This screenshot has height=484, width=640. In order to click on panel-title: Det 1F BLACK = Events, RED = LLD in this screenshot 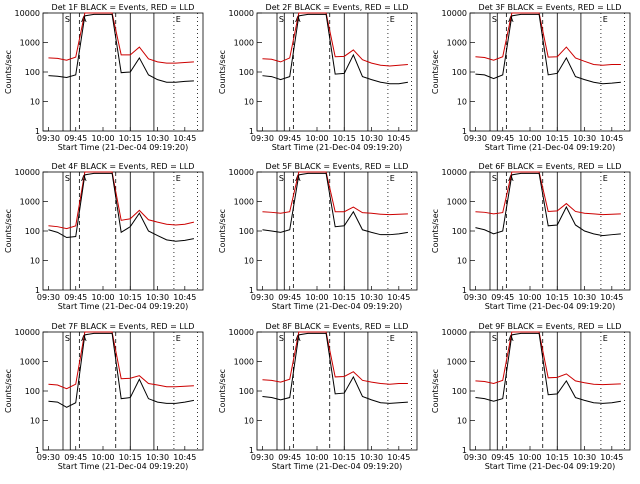, I will do `click(123, 7)`.